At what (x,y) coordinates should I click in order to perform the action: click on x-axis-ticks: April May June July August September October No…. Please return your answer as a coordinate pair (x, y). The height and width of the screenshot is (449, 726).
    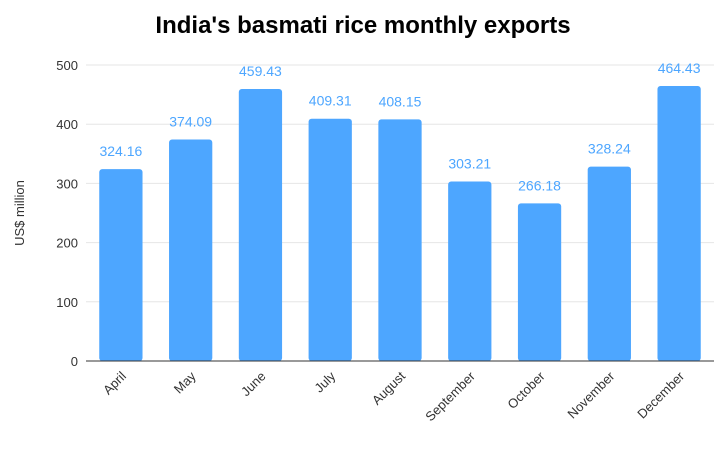
    Looking at the image, I should click on (394, 396).